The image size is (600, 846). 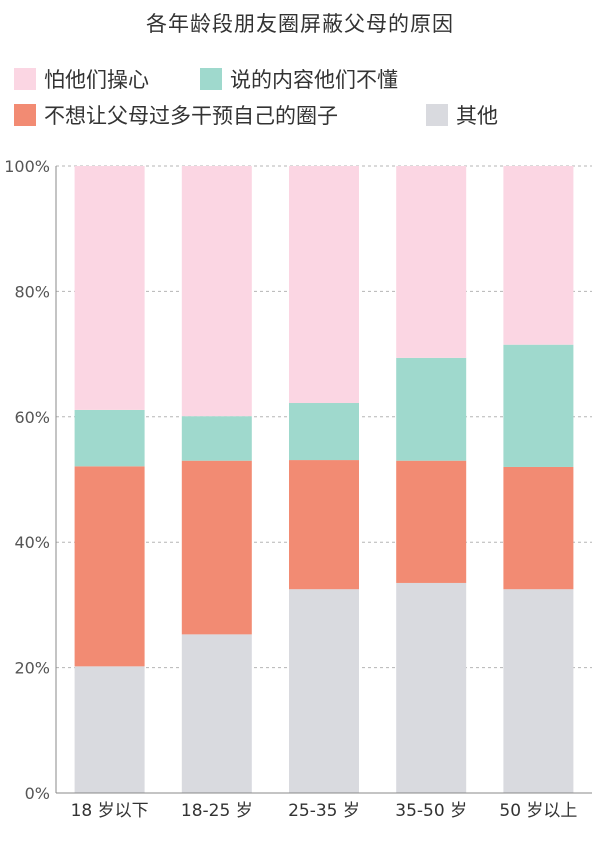 What do you see at coordinates (538, 811) in the screenshot?
I see `x-tick-label-4: 50 岁以上` at bounding box center [538, 811].